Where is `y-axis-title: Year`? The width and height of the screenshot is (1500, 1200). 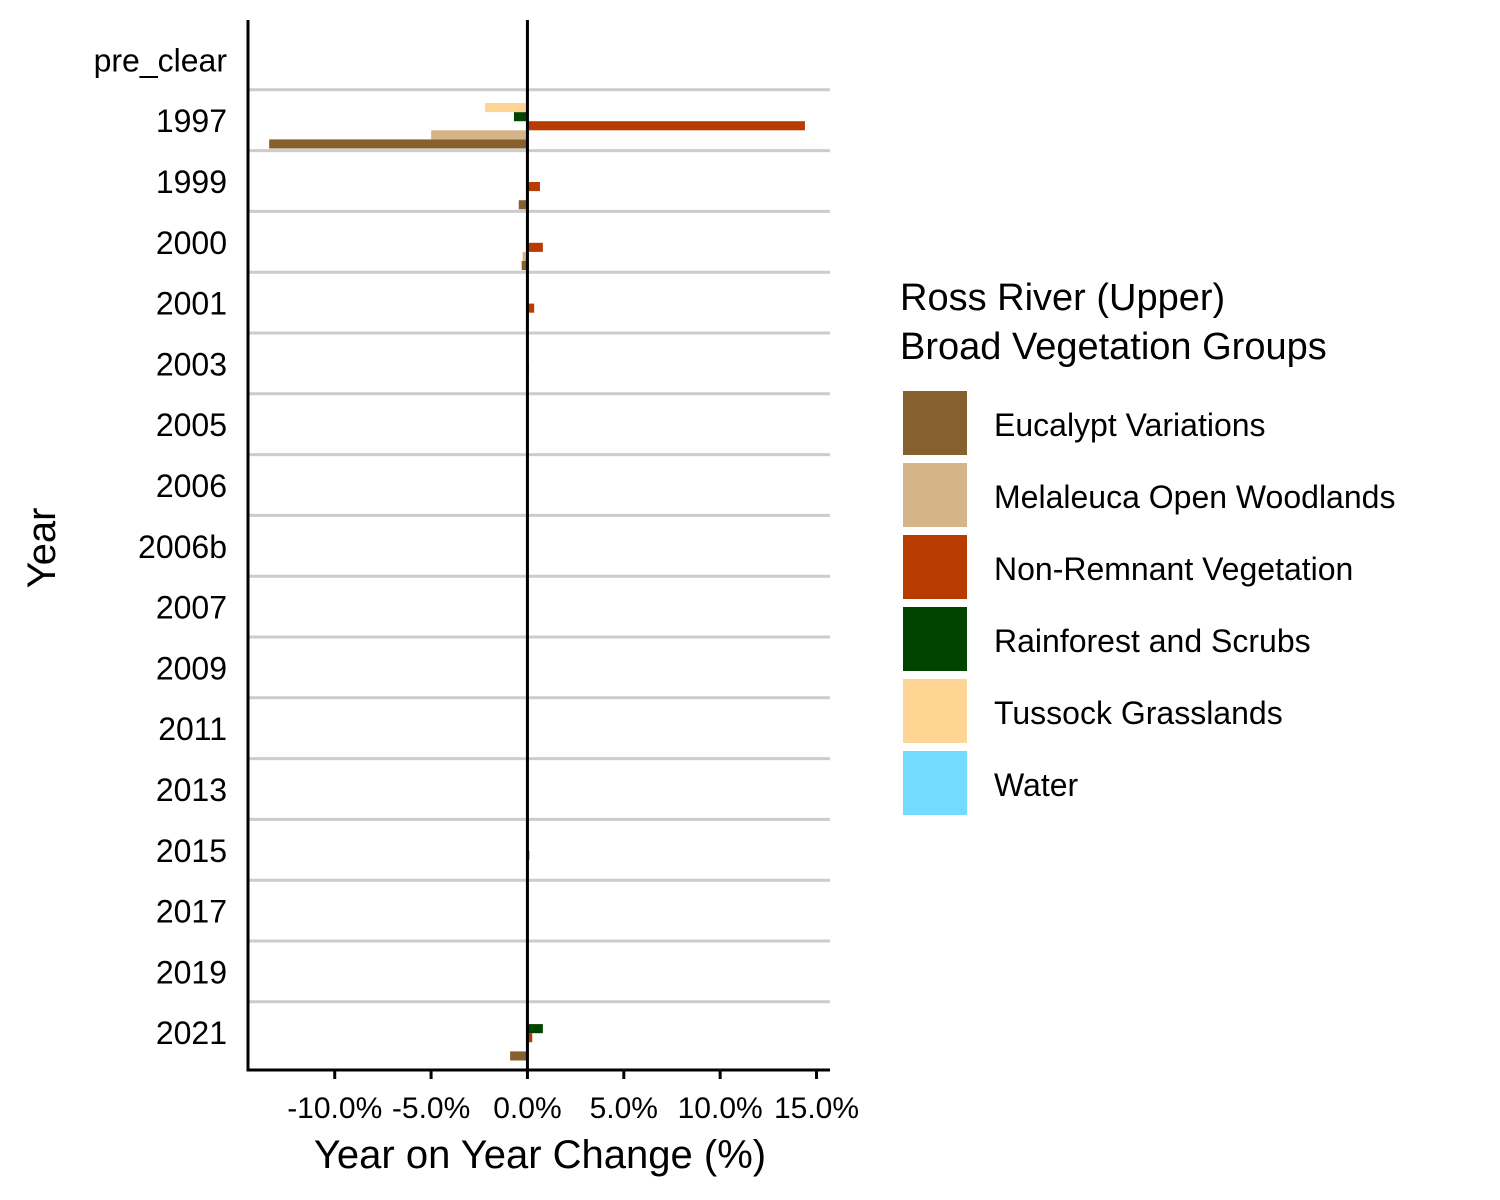
y-axis-title: Year is located at coordinates (42, 548).